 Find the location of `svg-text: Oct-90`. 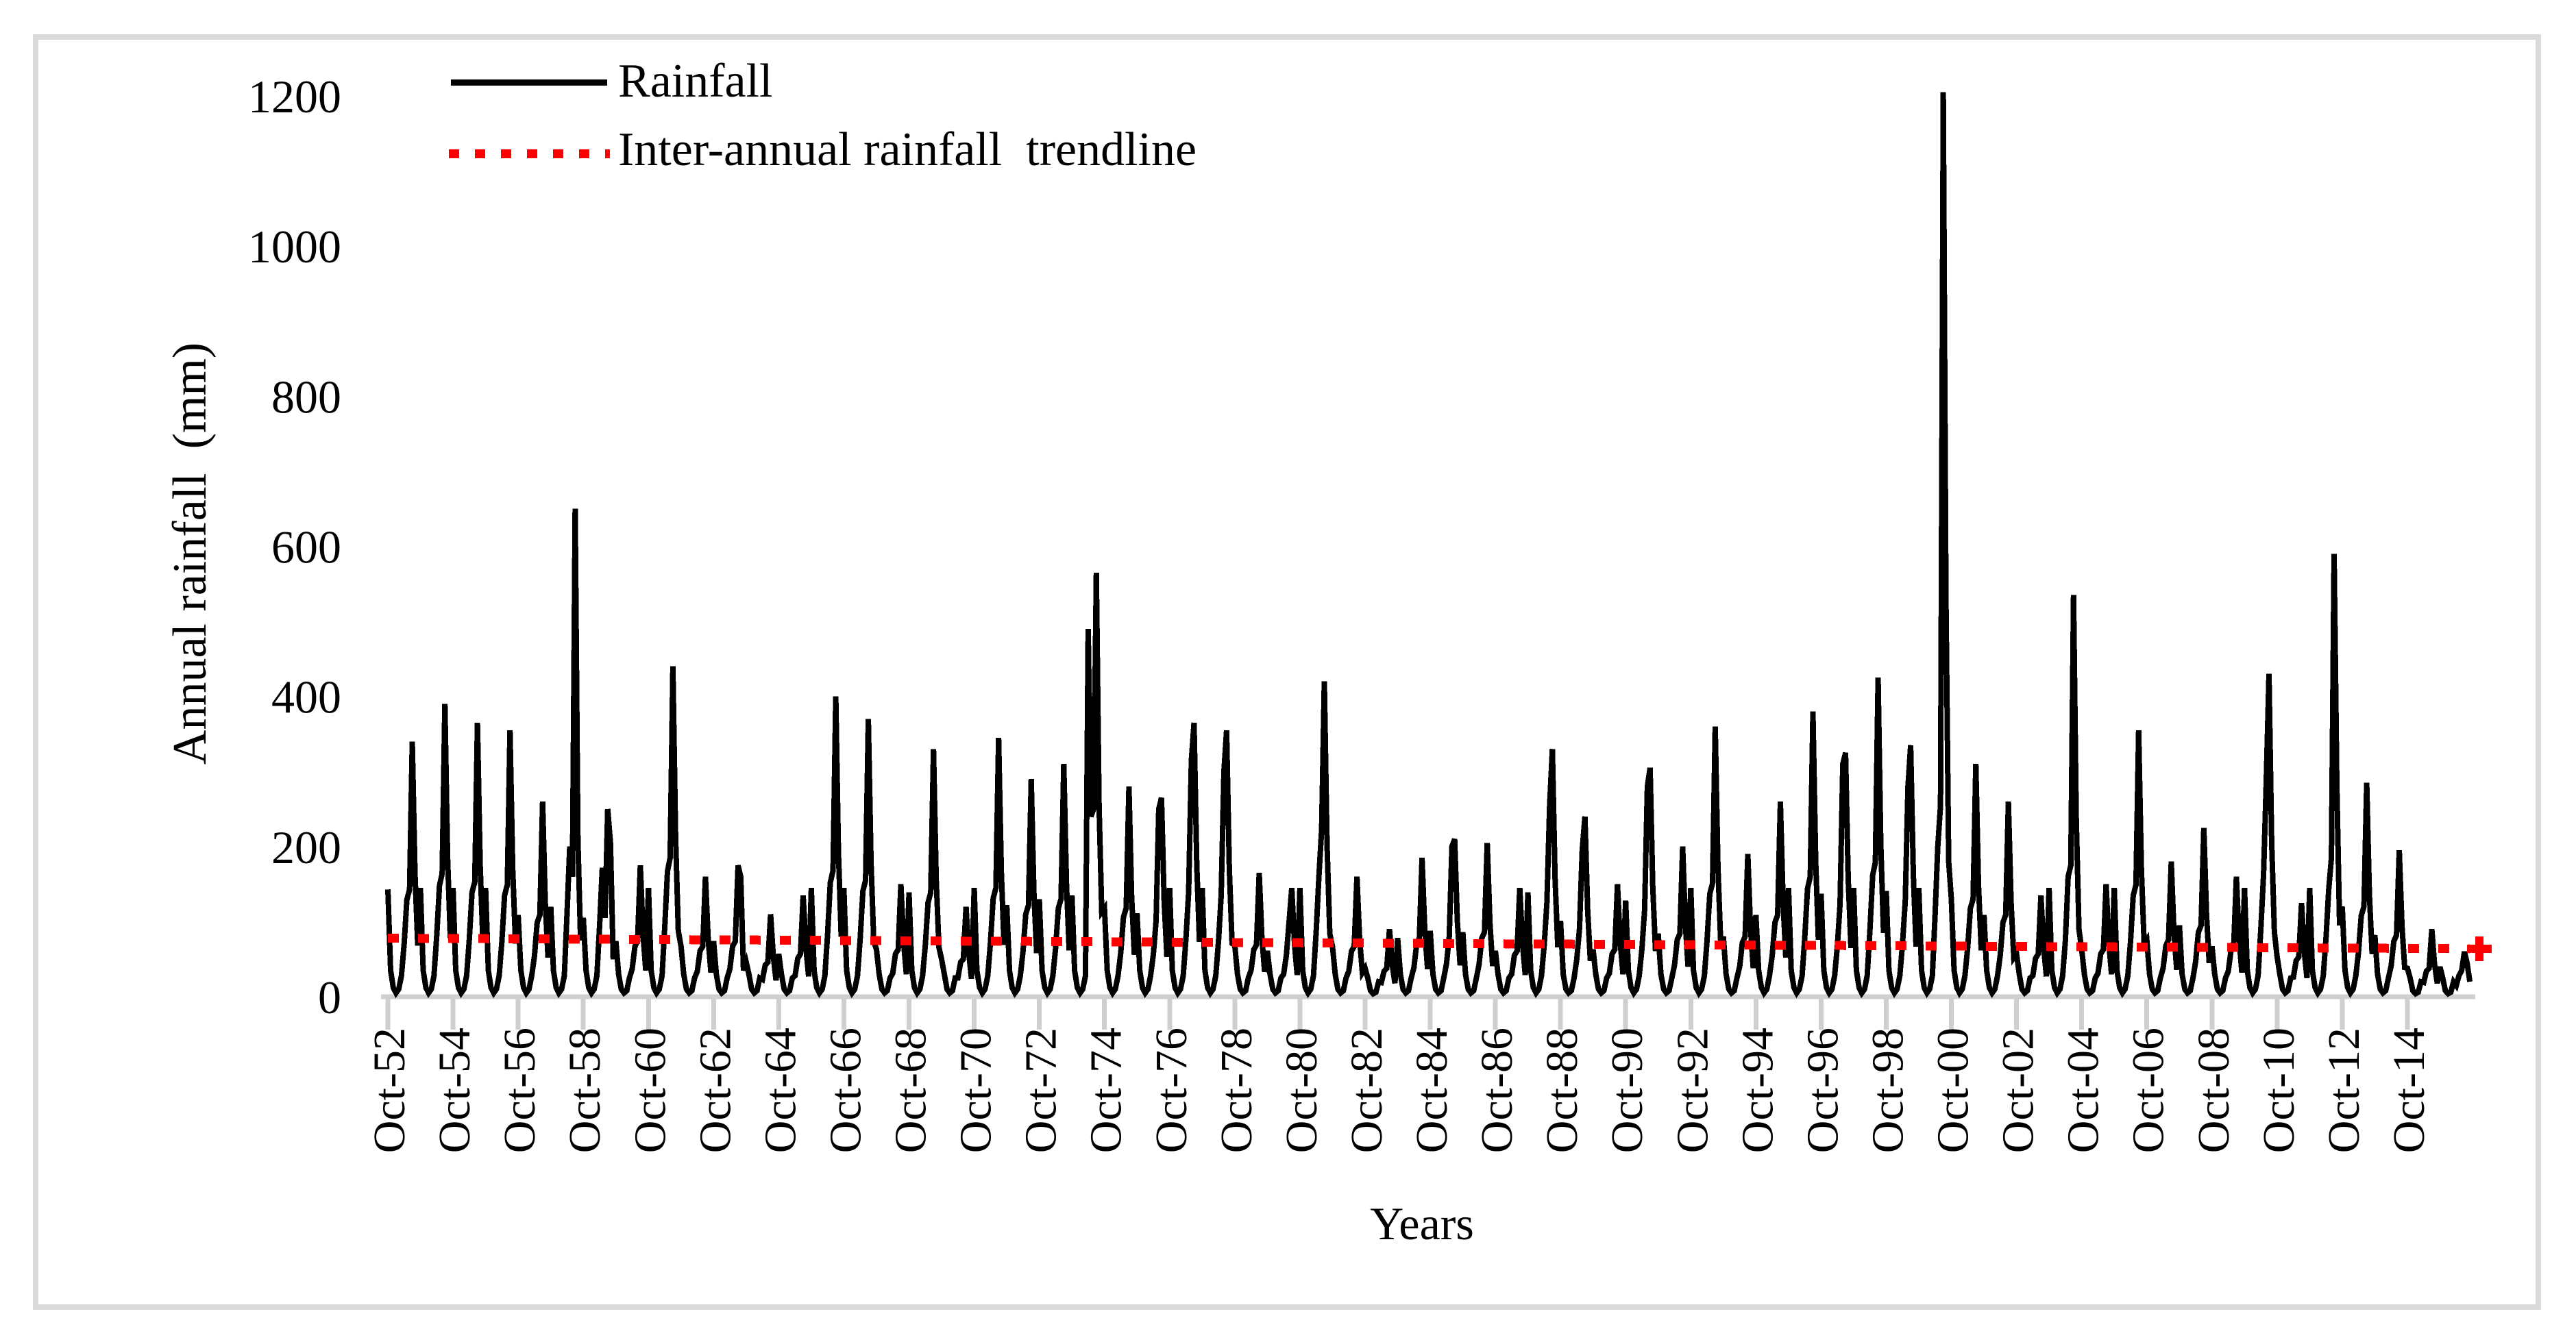

svg-text: Oct-90 is located at coordinates (1627, 1091).